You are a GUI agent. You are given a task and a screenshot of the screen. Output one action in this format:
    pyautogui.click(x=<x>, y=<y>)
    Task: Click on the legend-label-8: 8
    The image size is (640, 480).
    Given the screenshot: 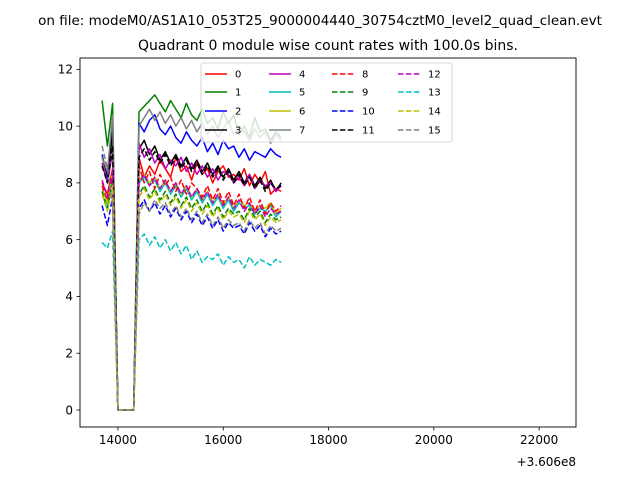 What is the action you would take?
    pyautogui.click(x=365, y=75)
    